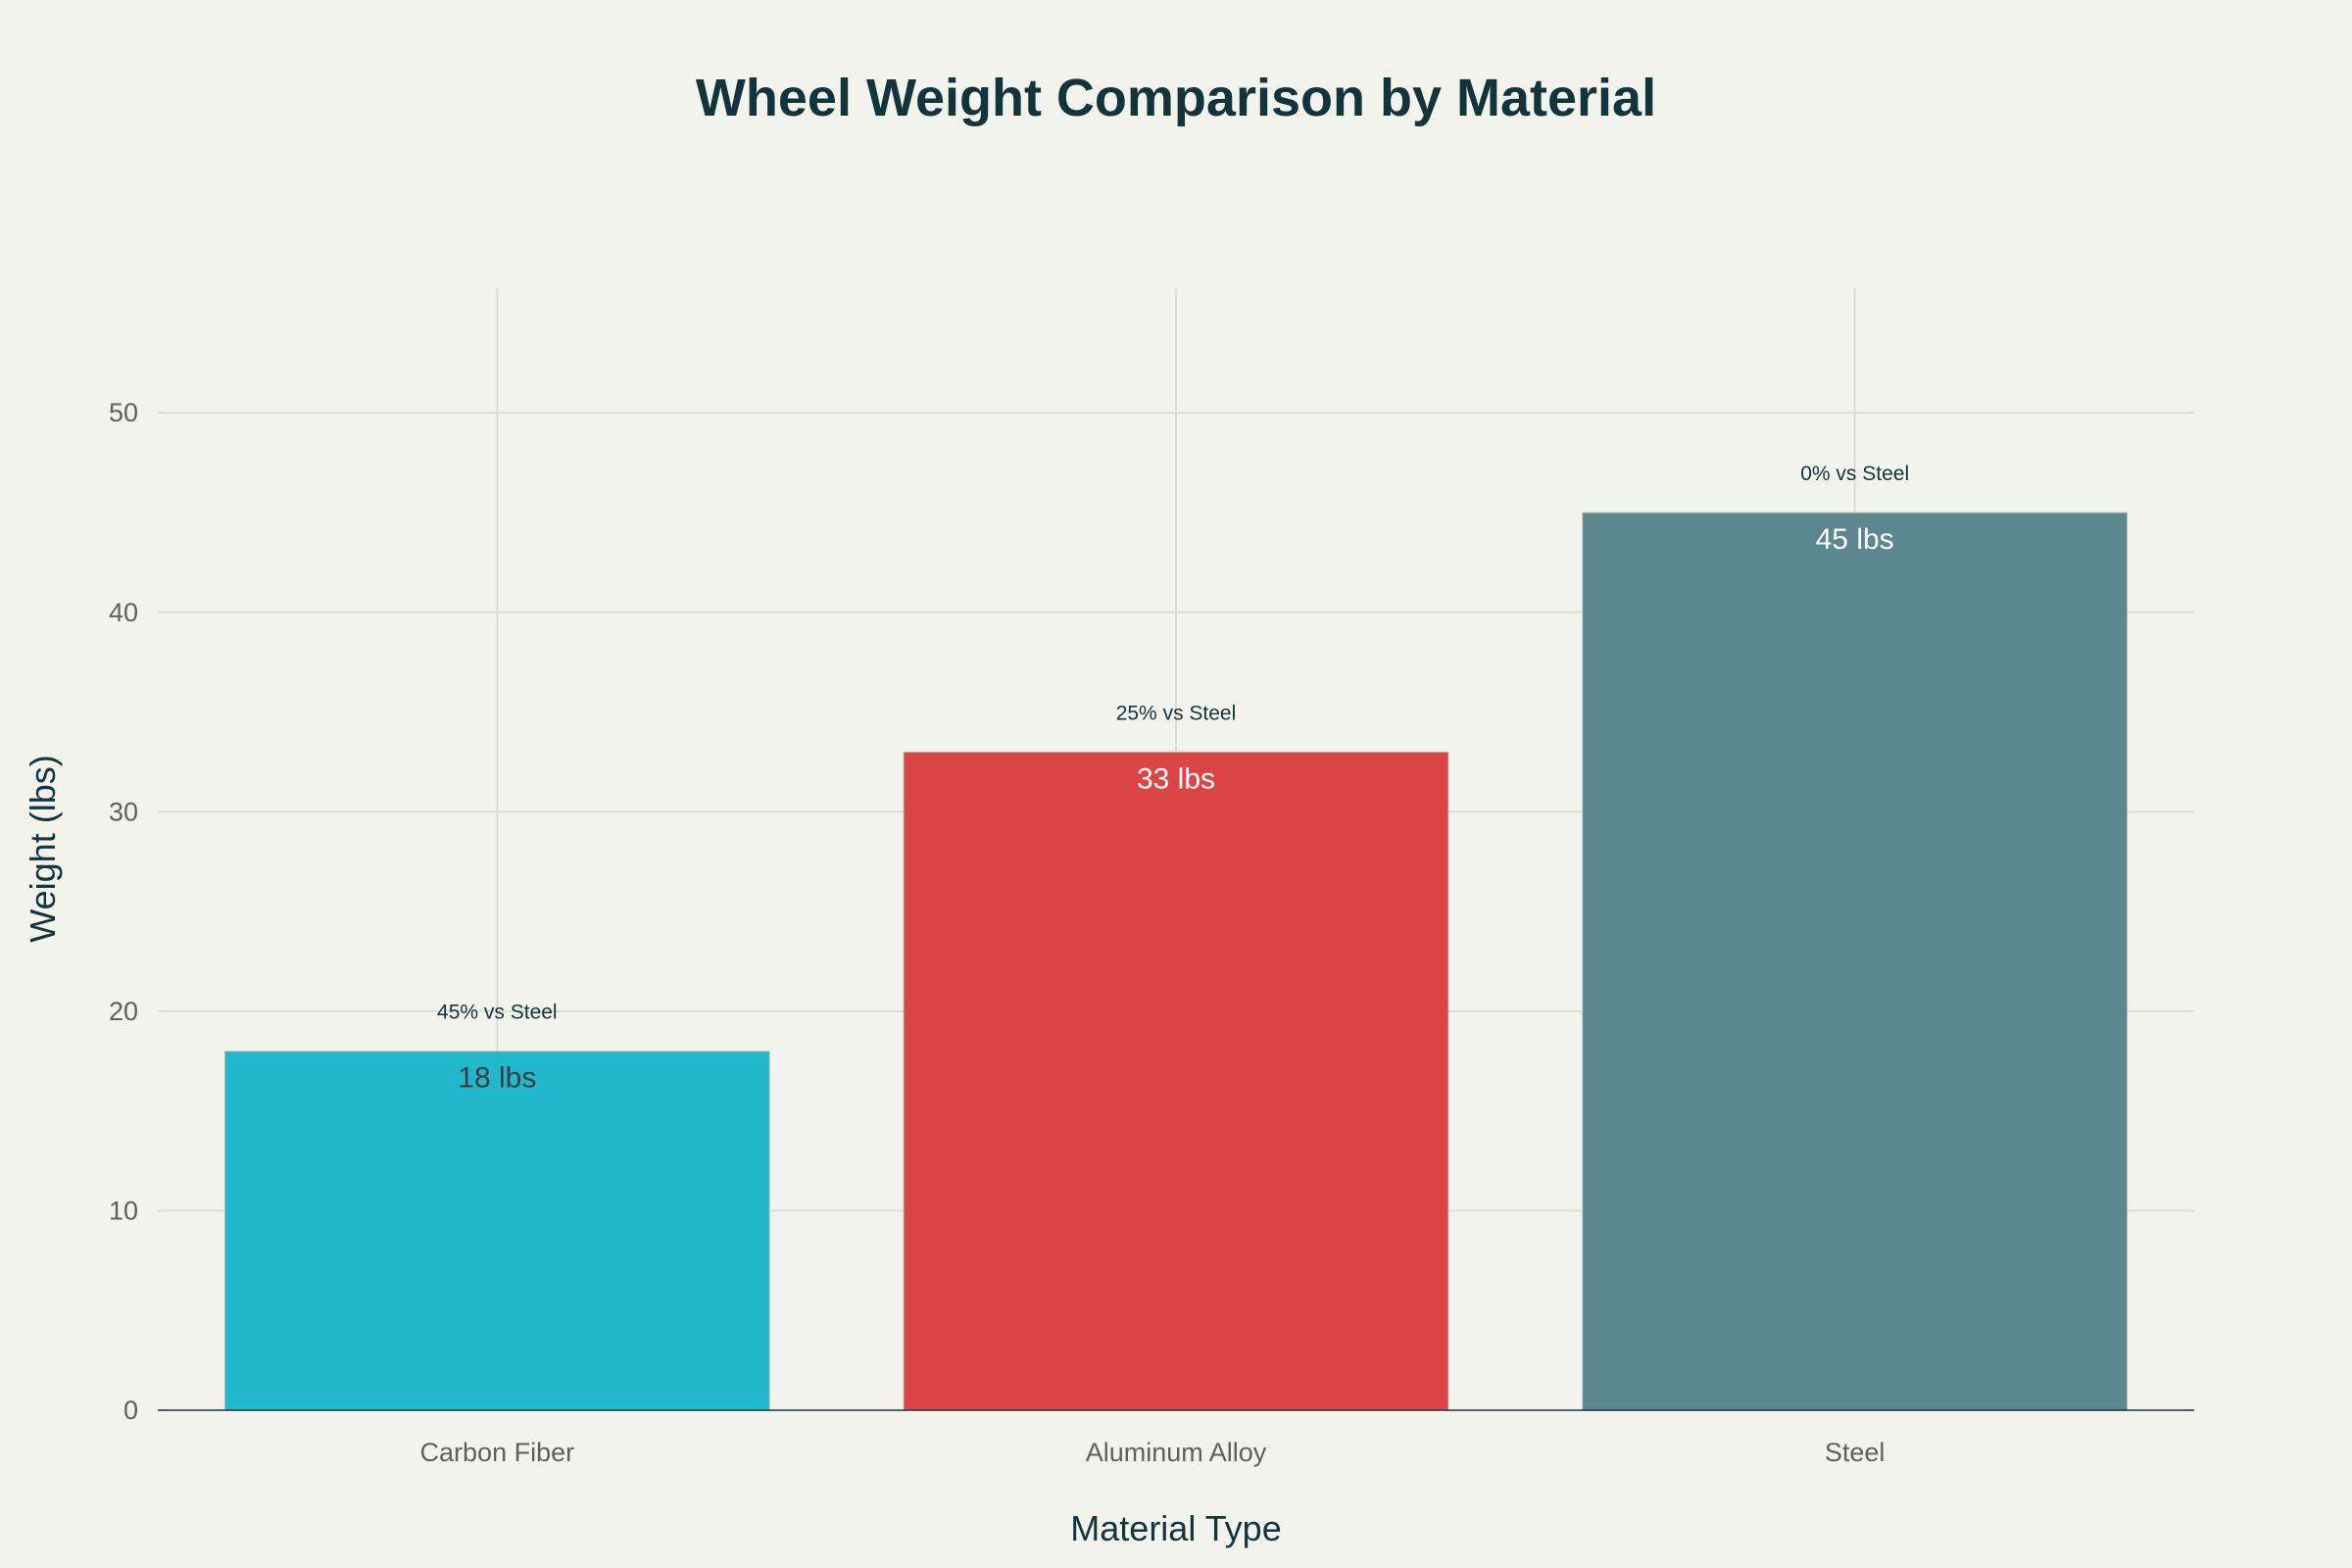 The height and width of the screenshot is (1568, 2352). I want to click on data-label: 45 lbs, so click(1855, 539).